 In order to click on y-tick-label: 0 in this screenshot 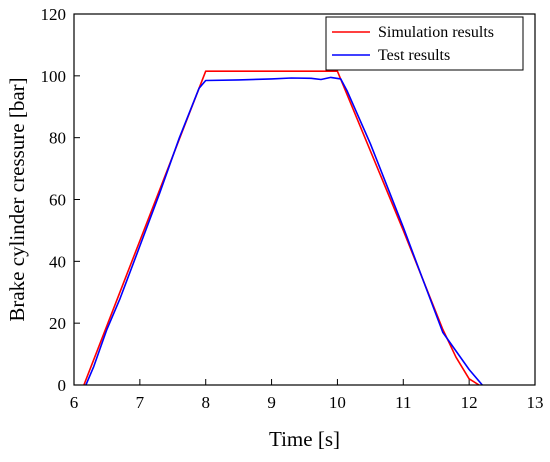, I will do `click(62, 385)`.